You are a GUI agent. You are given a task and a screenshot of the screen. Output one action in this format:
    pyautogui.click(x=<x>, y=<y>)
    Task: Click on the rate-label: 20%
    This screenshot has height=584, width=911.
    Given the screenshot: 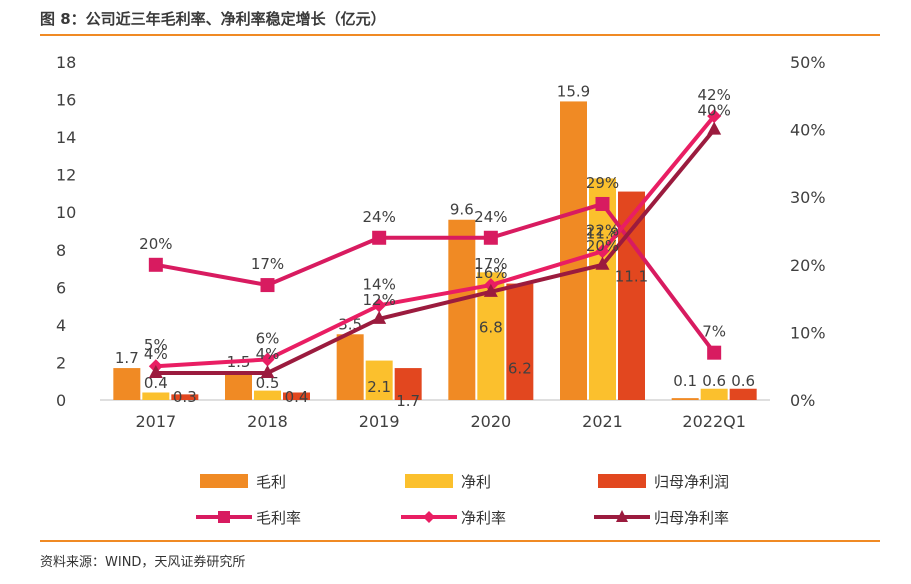 What is the action you would take?
    pyautogui.click(x=155, y=244)
    